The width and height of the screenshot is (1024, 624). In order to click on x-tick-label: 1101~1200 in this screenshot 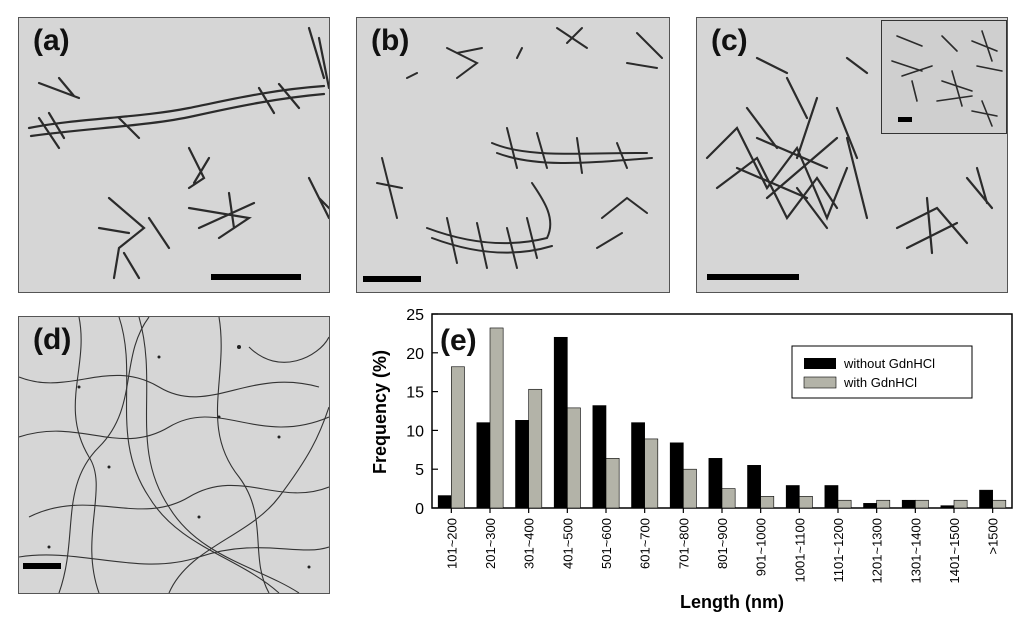, I will do `click(838, 550)`.